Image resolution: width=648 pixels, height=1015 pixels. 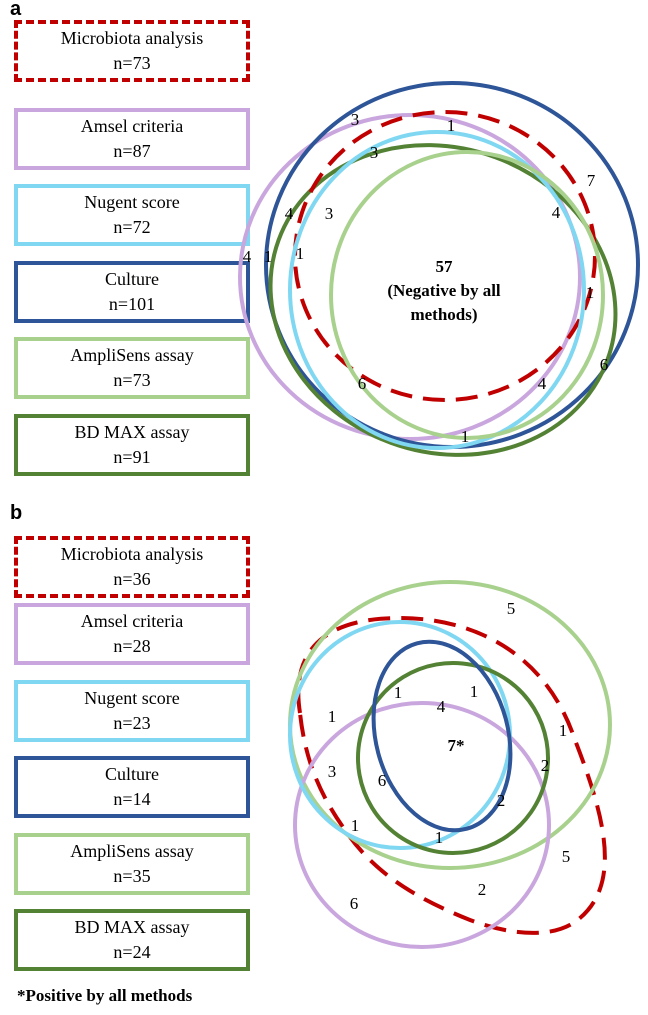 What do you see at coordinates (445, 266) in the screenshot?
I see `center-count: 57` at bounding box center [445, 266].